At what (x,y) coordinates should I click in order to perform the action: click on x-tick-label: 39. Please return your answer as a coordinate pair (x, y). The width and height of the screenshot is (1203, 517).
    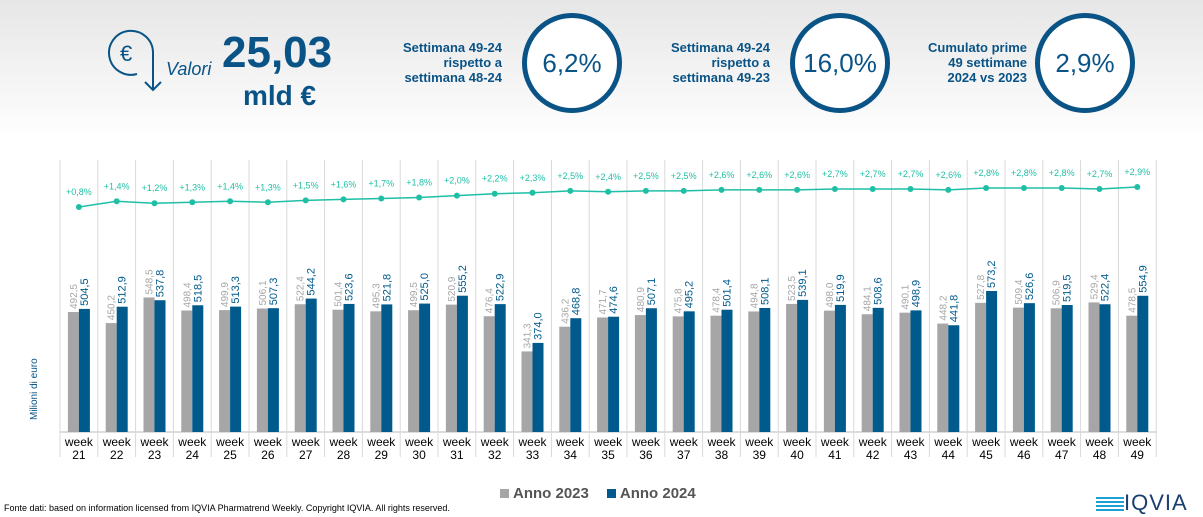
    Looking at the image, I should click on (760, 455).